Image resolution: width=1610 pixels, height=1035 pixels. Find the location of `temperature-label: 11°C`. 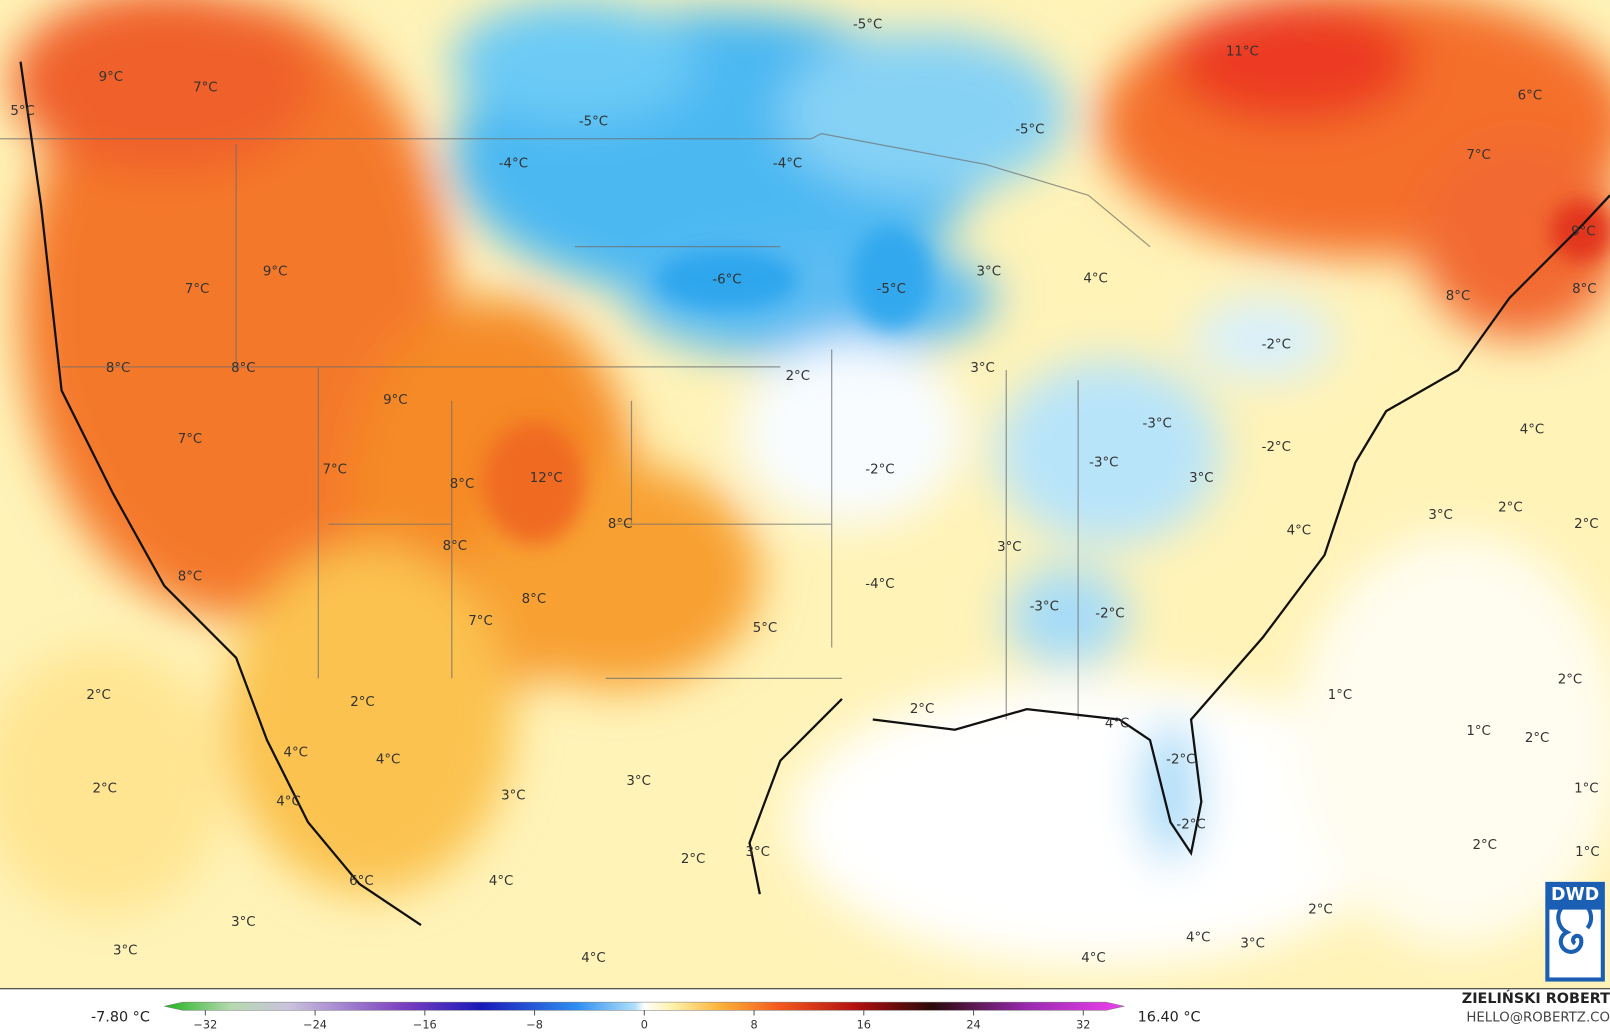

temperature-label: 11°C is located at coordinates (1242, 51).